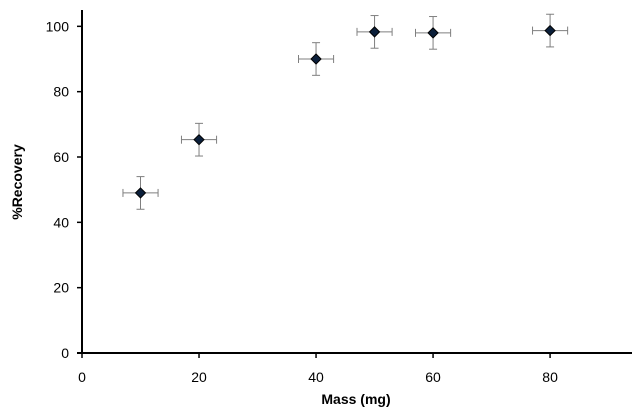 This screenshot has height=412, width=633. Describe the element at coordinates (199, 377) in the screenshot. I see `x-tick-label: 20` at that location.